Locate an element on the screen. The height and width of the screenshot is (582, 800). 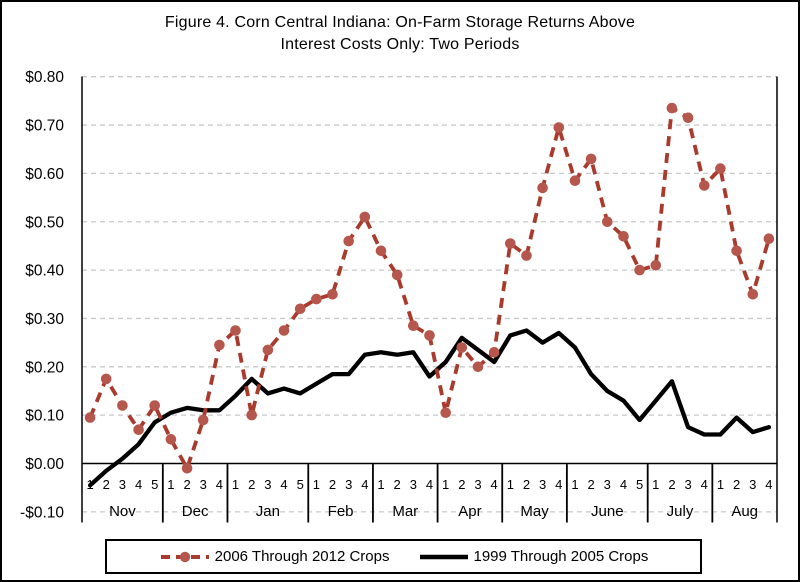
month-label: Nov is located at coordinates (122, 511).